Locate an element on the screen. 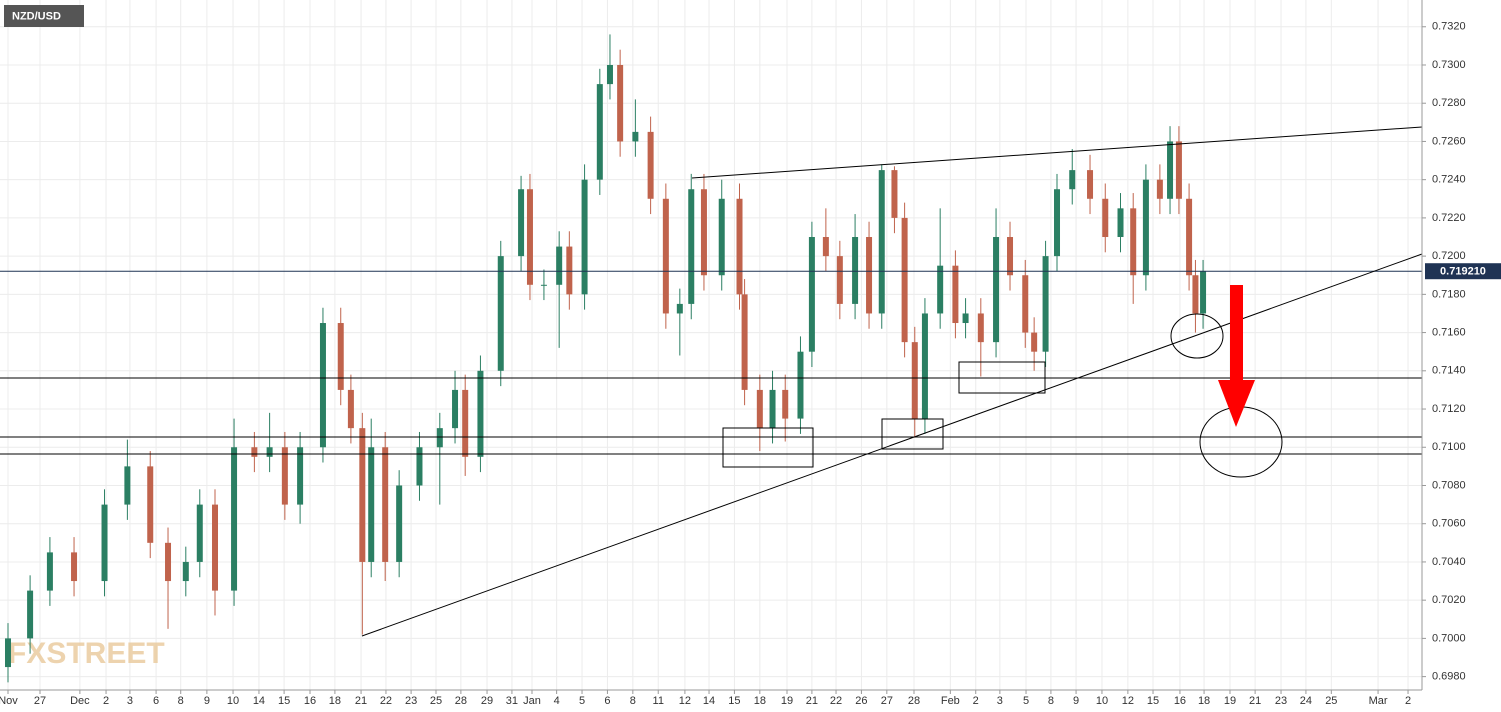 This screenshot has height=712, width=1501. x-tick-label: Dec is located at coordinates (80, 701).